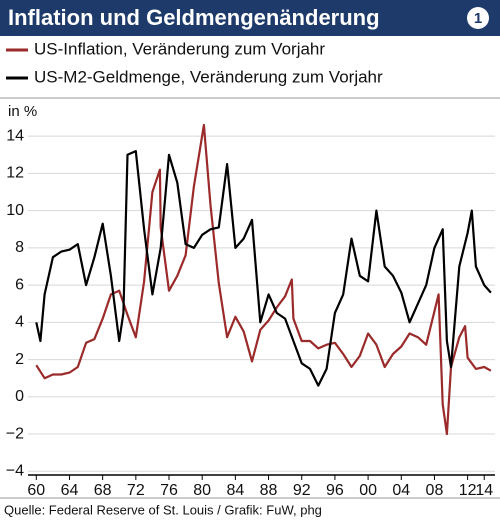 The image size is (500, 522). Describe the element at coordinates (235, 490) in the screenshot. I see `x-tick-label: 84` at that location.